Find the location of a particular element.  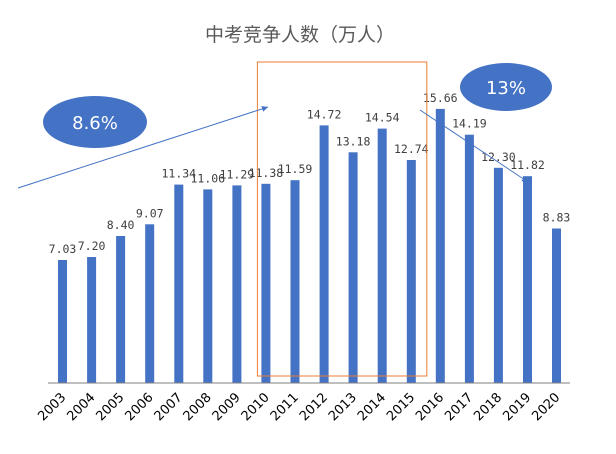

growth-bubble: 8.6% is located at coordinates (95, 122).